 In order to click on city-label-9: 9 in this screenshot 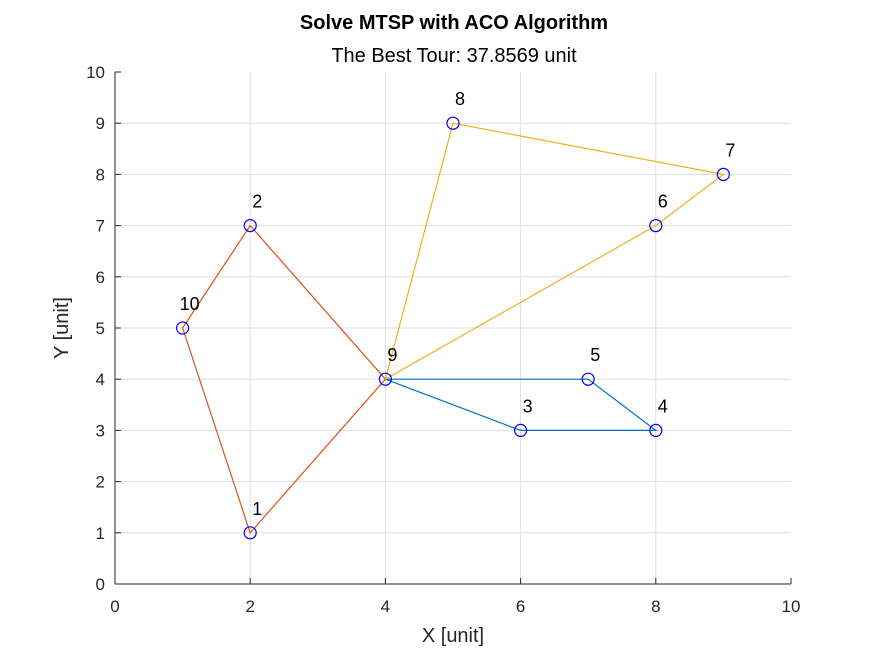, I will do `click(392, 355)`.